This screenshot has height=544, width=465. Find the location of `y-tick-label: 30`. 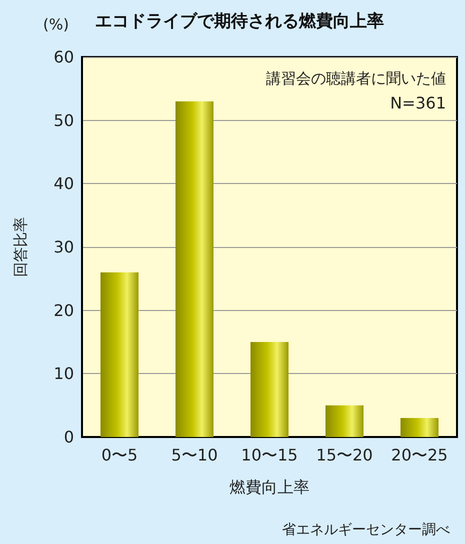

y-tick-label: 30 is located at coordinates (64, 247).